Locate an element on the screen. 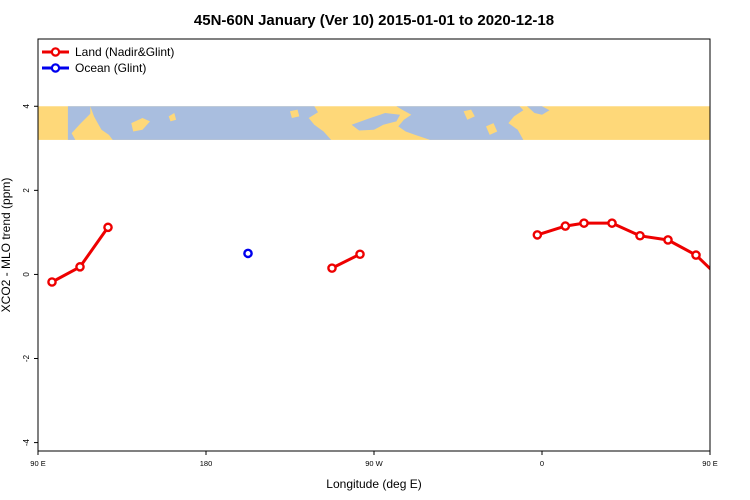 This screenshot has width=750, height=500. x-axis-label: Longitude (deg E) is located at coordinates (373, 484).